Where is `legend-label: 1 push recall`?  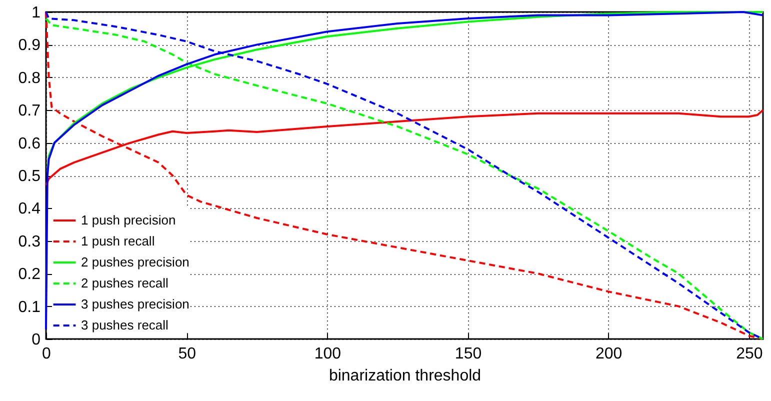
legend-label: 1 push recall is located at coordinates (118, 241).